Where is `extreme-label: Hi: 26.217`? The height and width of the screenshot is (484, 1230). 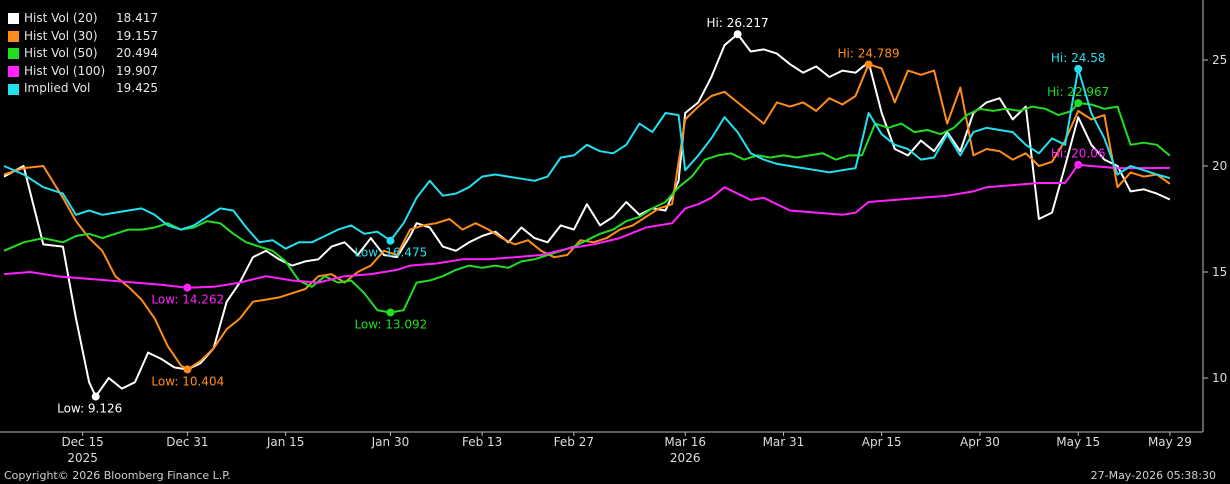 extreme-label: Hi: 26.217 is located at coordinates (737, 23).